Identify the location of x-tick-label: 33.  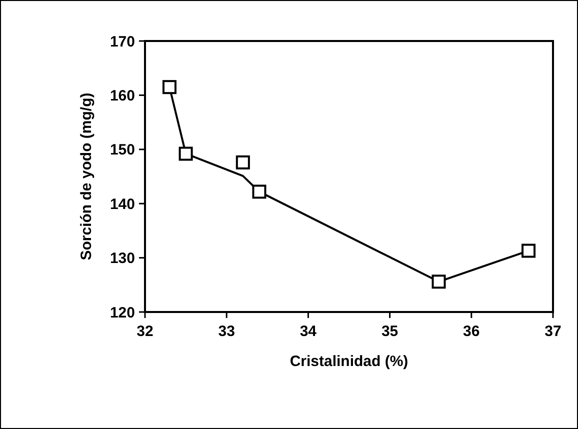
(226, 331).